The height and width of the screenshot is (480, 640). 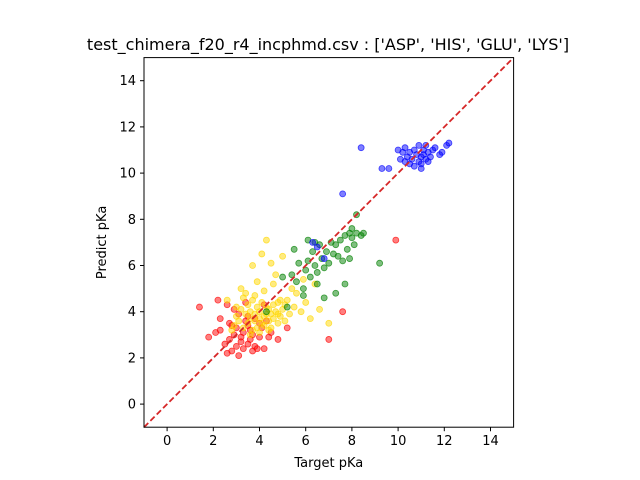 I want to click on x-tick-label: 10, so click(x=398, y=441).